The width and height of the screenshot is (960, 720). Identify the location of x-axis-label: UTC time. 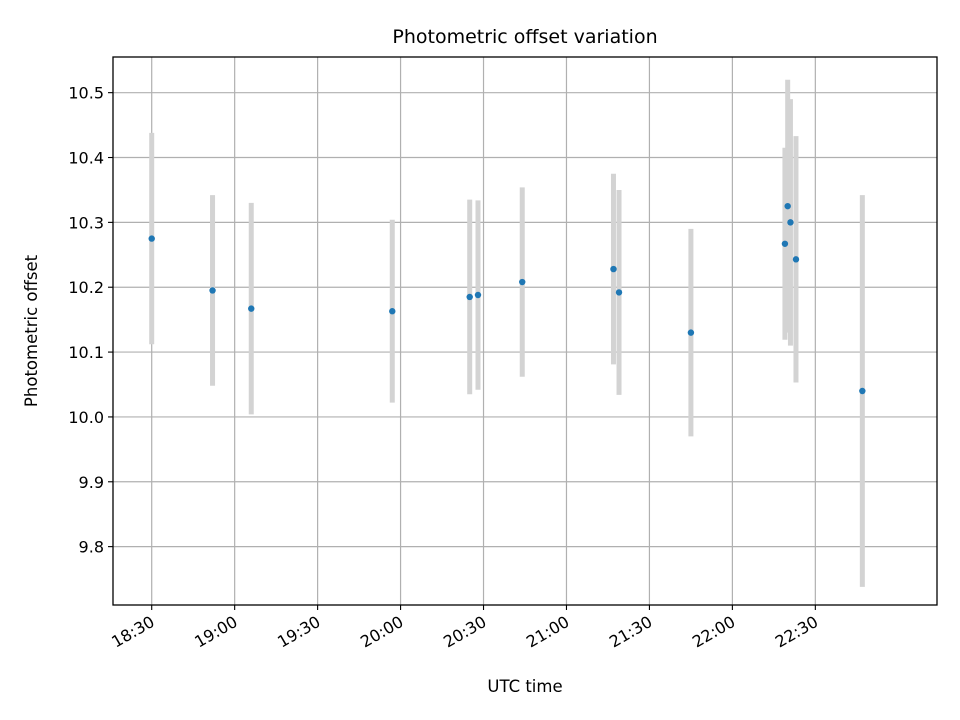
(524, 686).